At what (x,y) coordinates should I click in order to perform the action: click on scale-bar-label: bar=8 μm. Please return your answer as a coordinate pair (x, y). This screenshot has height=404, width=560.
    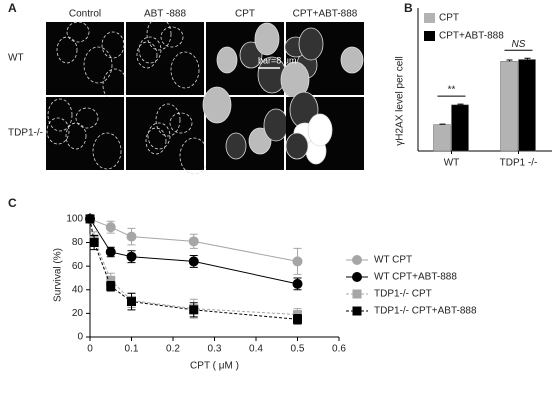
    Looking at the image, I should click on (277, 60).